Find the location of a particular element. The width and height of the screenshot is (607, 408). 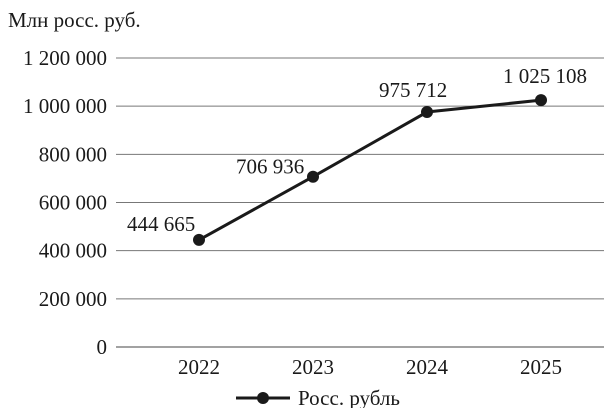

y-tick-label: 800 000 is located at coordinates (73, 154).